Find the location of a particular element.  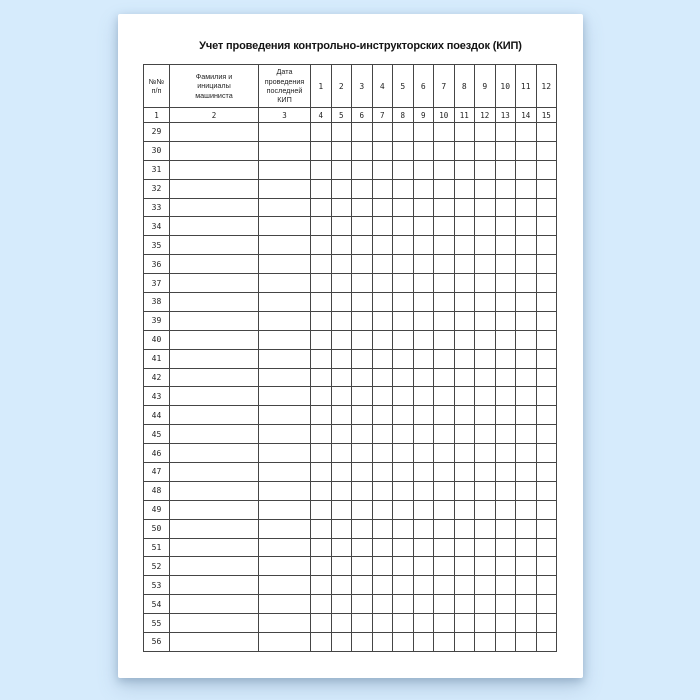

header-month-col: 2 is located at coordinates (341, 86).